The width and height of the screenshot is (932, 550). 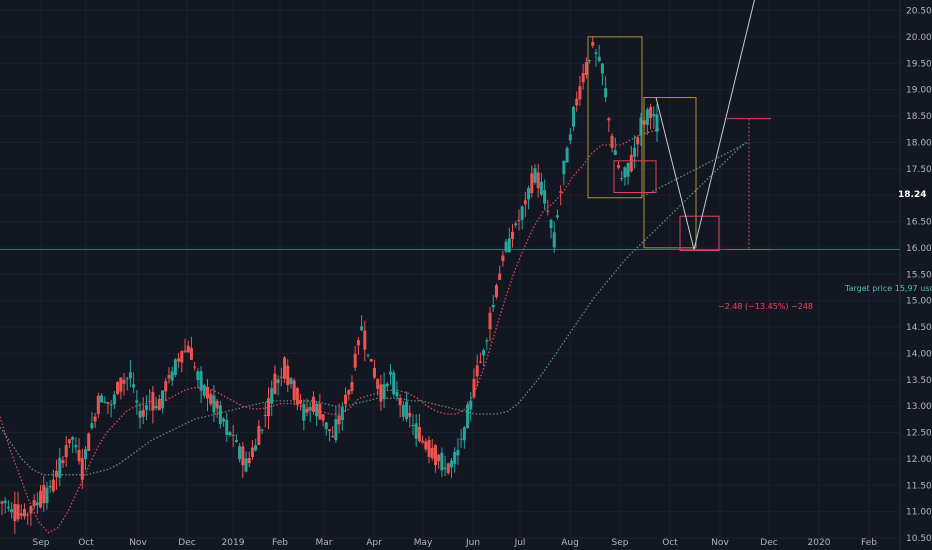 What do you see at coordinates (670, 543) in the screenshot?
I see `x-tick-label: Oct` at bounding box center [670, 543].